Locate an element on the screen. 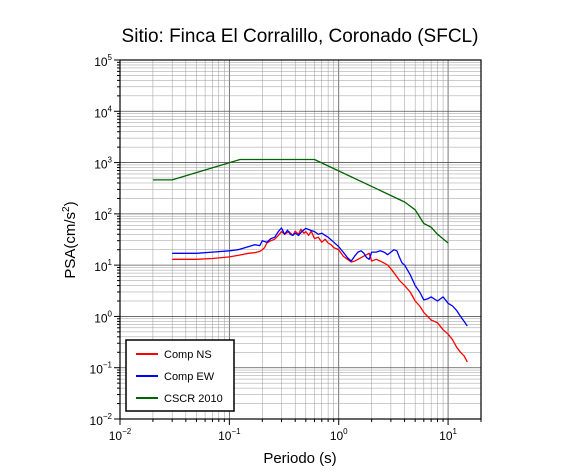 Image resolution: width=586 pixels, height=475 pixels. y-tick-label: 10³ is located at coordinates (103, 164).